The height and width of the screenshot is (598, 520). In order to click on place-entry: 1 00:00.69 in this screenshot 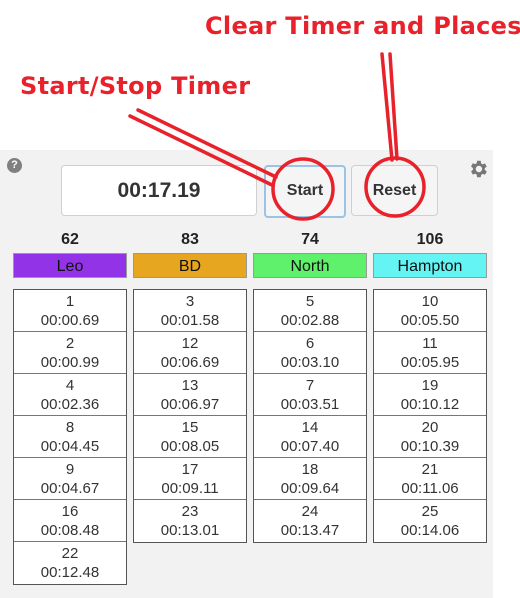, I will do `click(70, 311)`.